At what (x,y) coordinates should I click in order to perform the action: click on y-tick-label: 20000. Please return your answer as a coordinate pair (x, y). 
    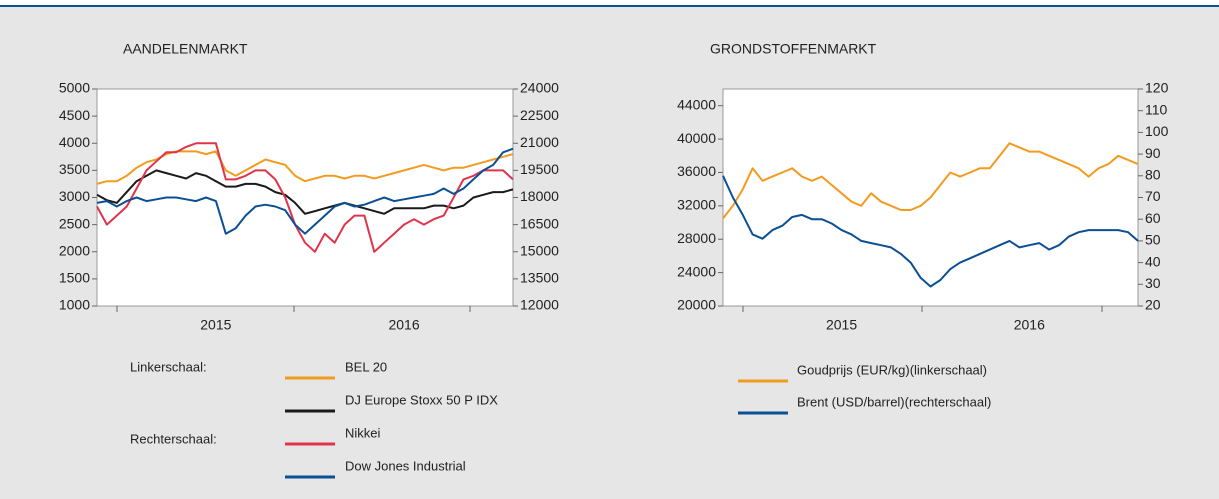
    Looking at the image, I should click on (696, 305).